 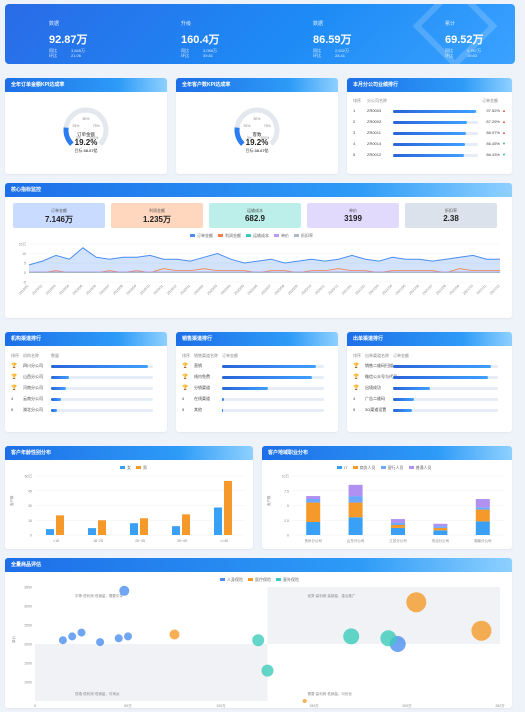 What do you see at coordinates (86, 378) in the screenshot?
I see `channel-row: 🏆 山西分公司` at bounding box center [86, 378].